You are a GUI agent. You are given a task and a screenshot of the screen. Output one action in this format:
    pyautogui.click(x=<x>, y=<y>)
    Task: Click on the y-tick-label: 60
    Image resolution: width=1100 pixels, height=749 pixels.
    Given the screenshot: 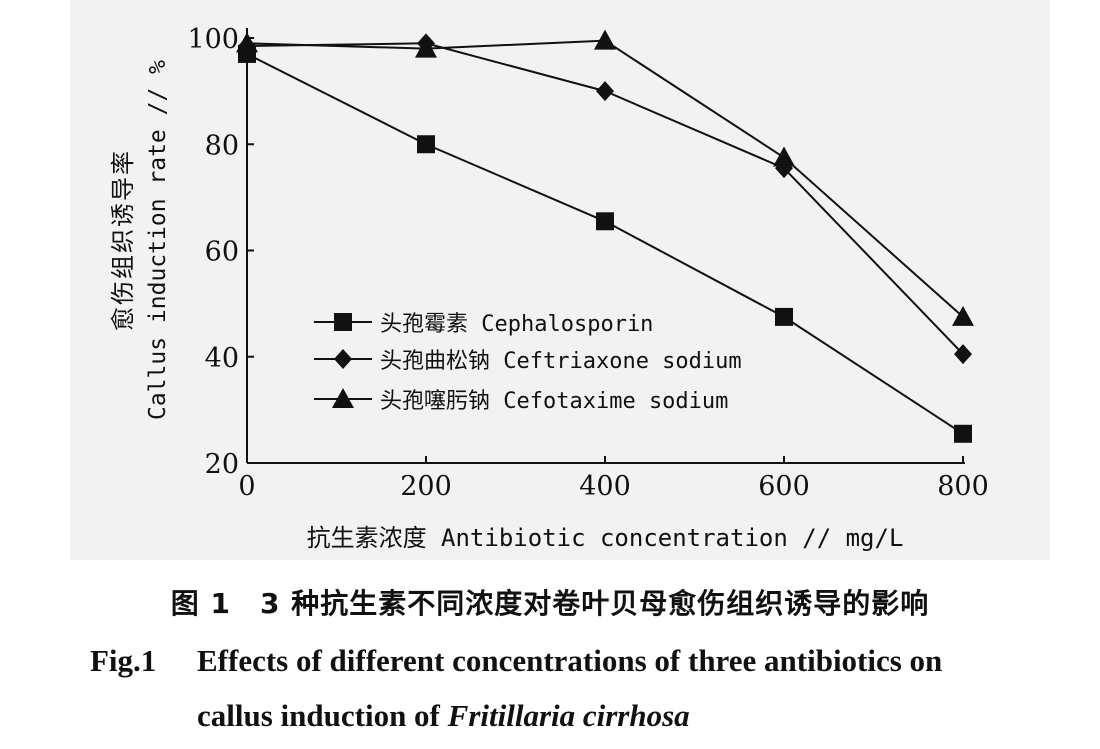 What is the action you would take?
    pyautogui.click(x=222, y=252)
    